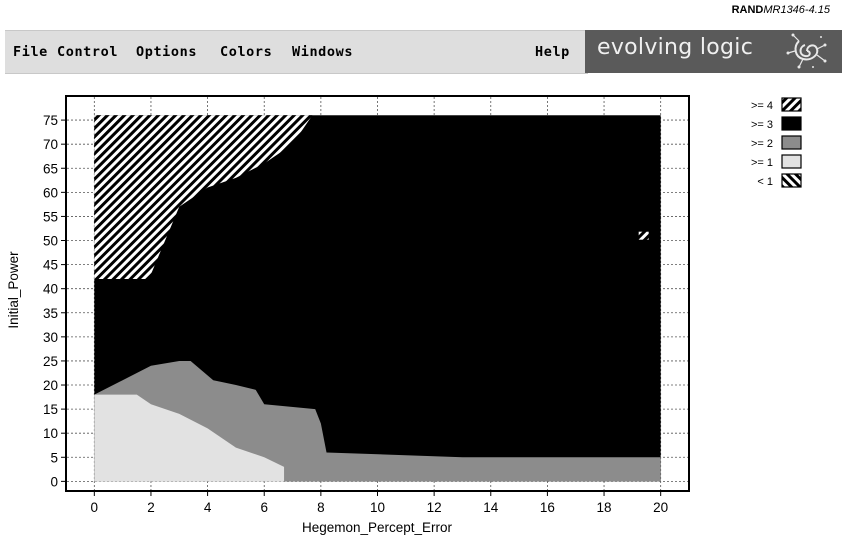 This screenshot has height=540, width=842. I want to click on spiral-logo-icon, so click(806, 51).